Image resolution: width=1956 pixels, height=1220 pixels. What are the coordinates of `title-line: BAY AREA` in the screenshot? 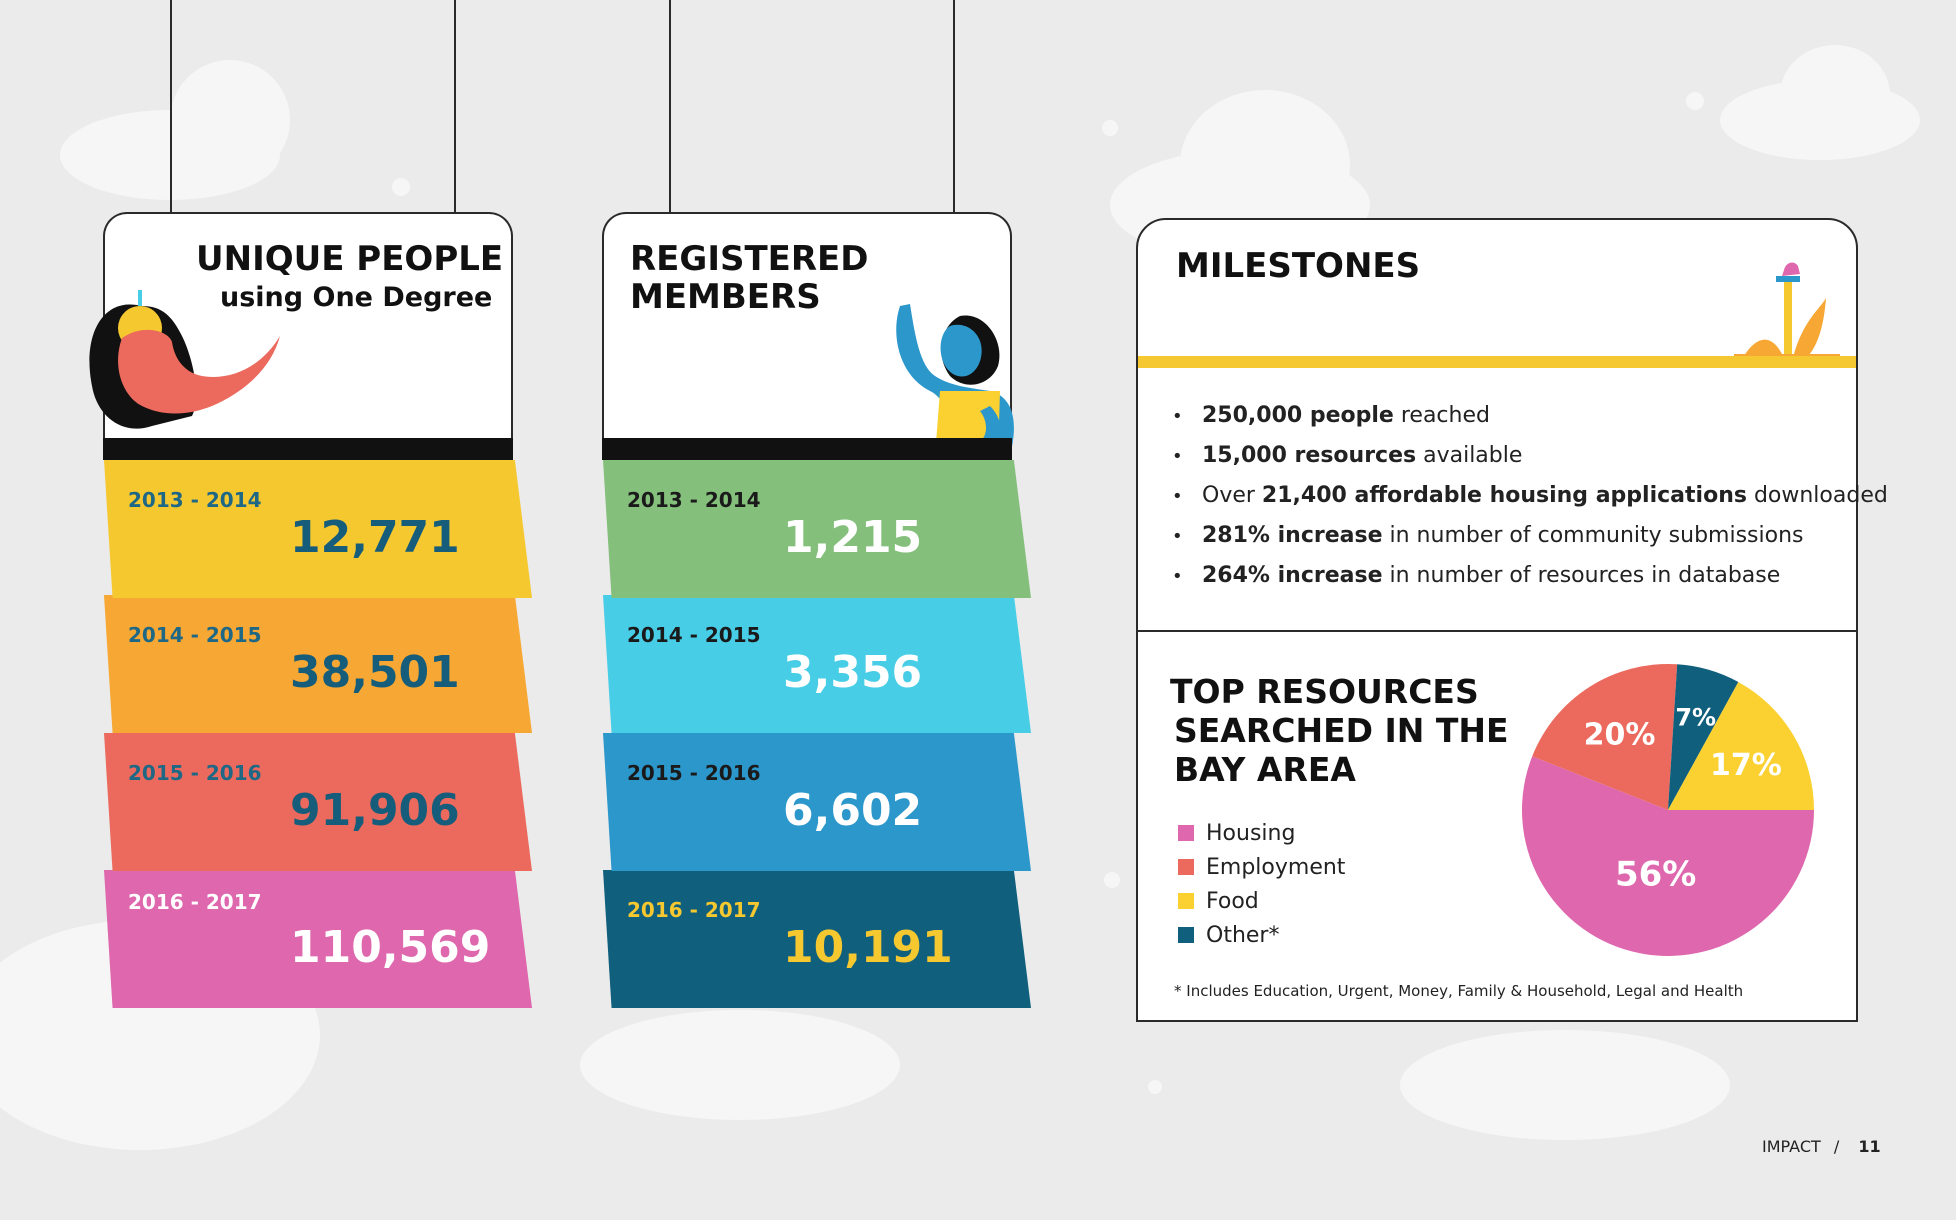 It's located at (1265, 769).